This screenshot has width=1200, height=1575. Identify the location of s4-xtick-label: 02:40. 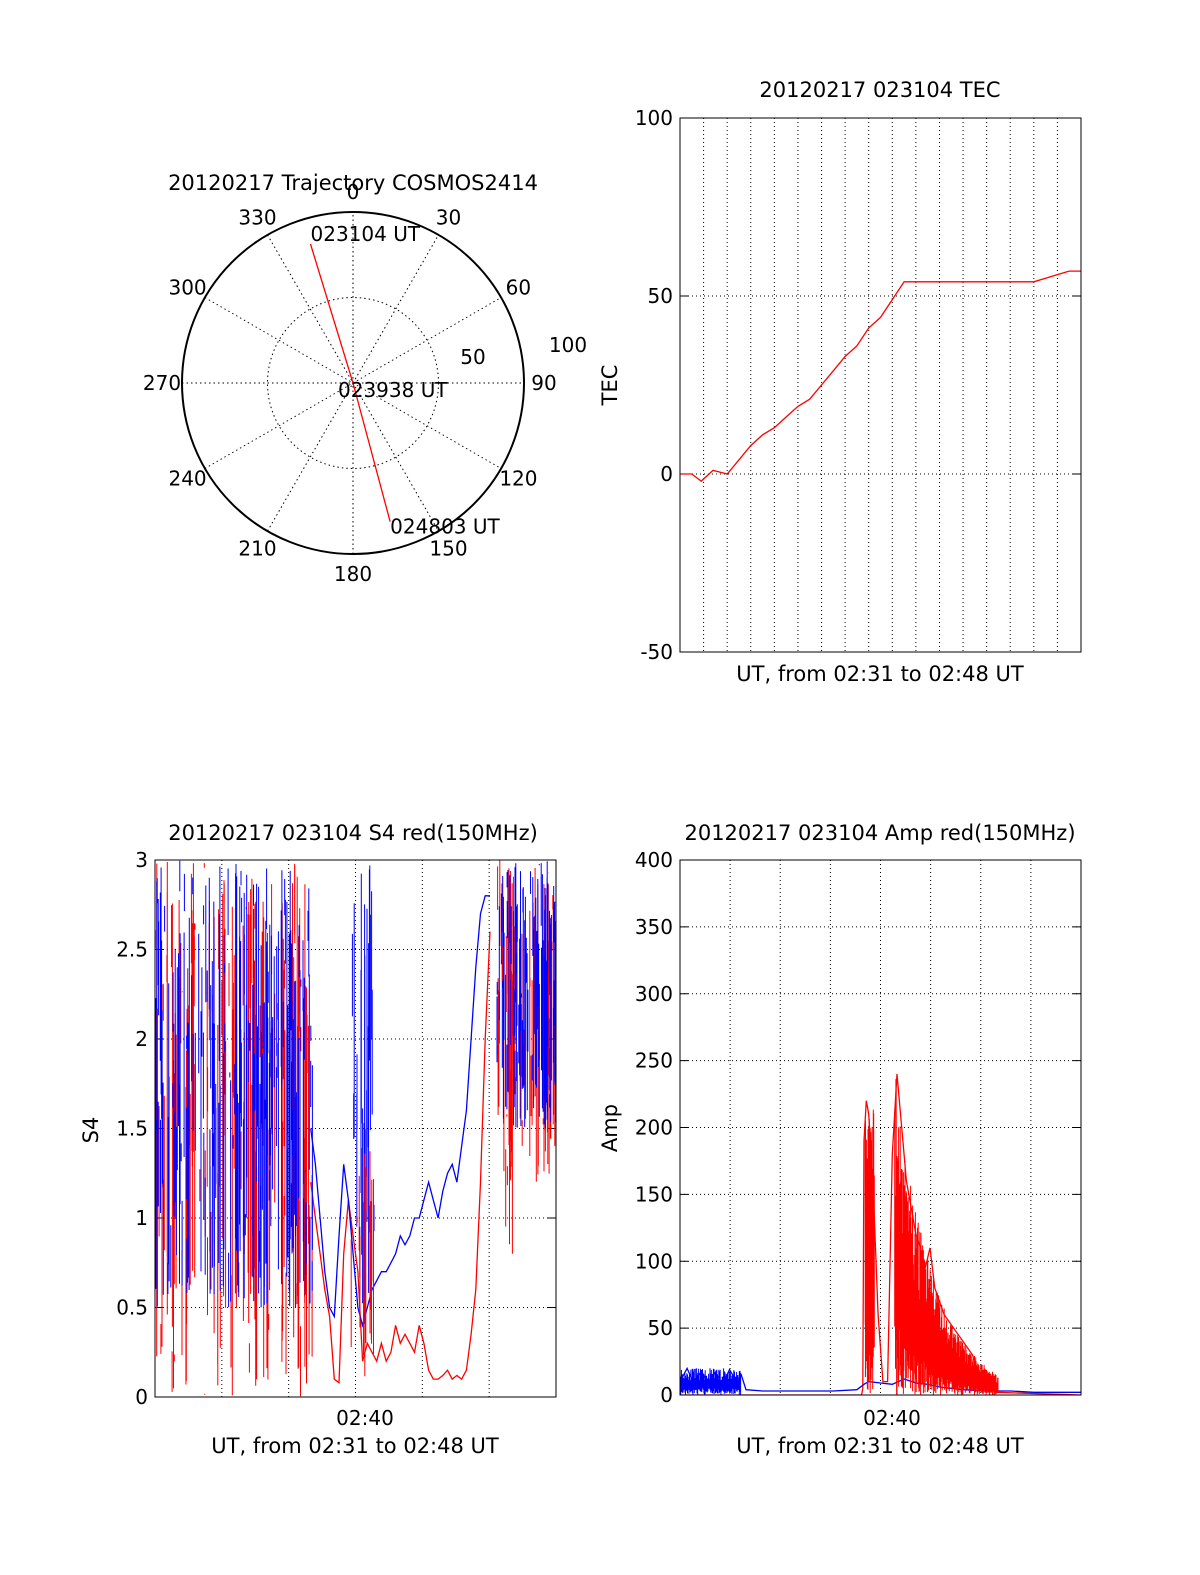
(365, 1418).